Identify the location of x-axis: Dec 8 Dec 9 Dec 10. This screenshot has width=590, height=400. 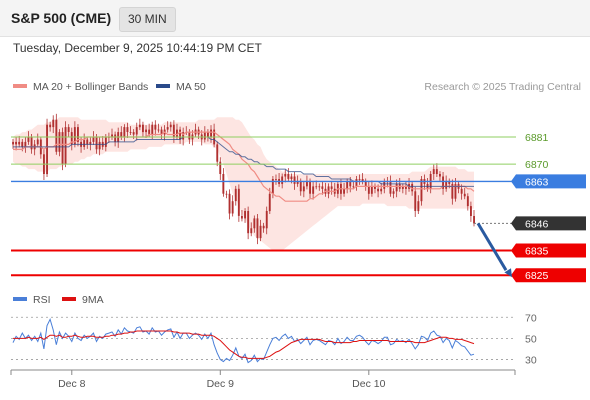
(263, 380).